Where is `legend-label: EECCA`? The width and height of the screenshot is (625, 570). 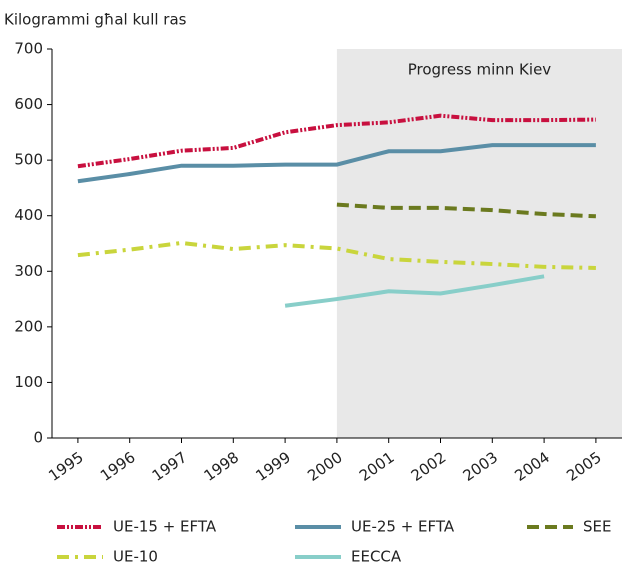 legend-label: EECCA is located at coordinates (376, 557).